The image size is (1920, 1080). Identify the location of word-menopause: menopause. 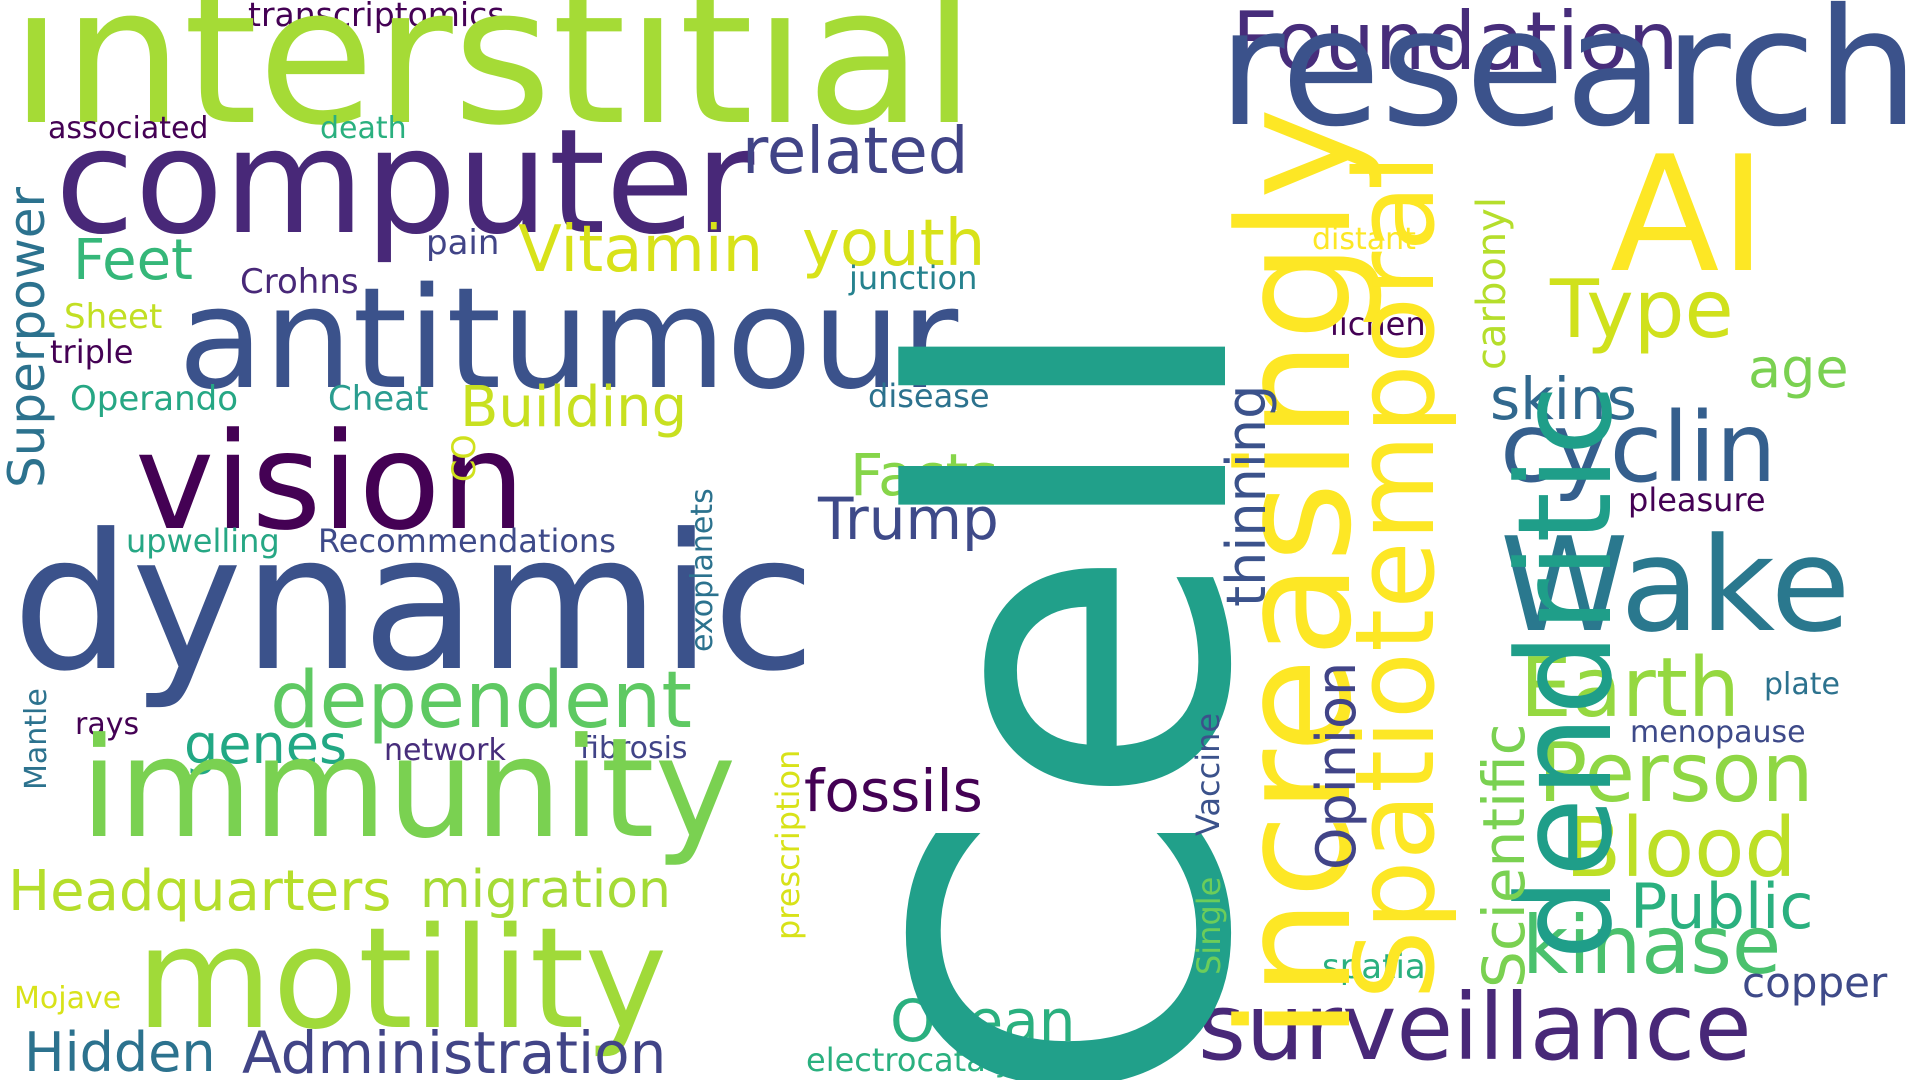
(1718, 732).